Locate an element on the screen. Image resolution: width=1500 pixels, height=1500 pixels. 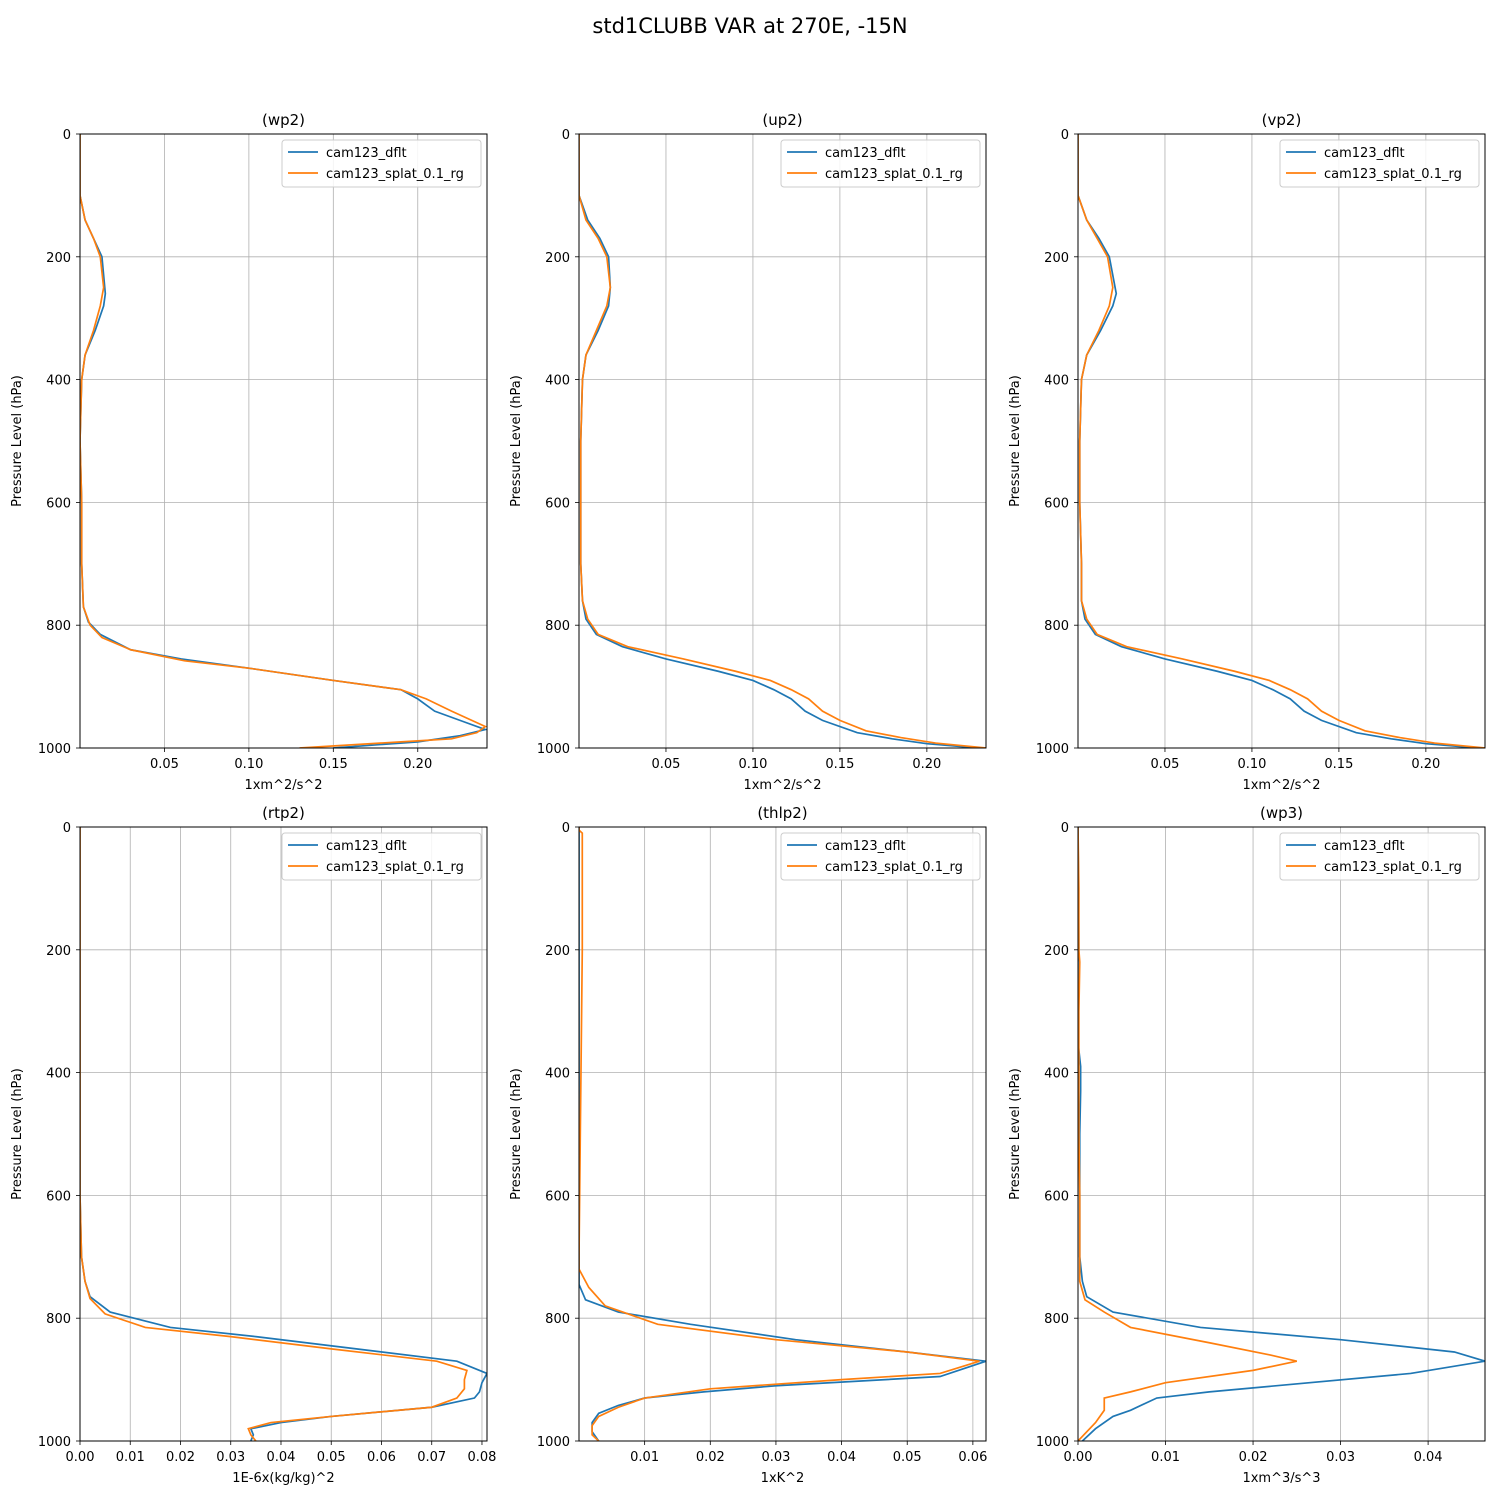
panel-title: (rtp2) is located at coordinates (283, 813).